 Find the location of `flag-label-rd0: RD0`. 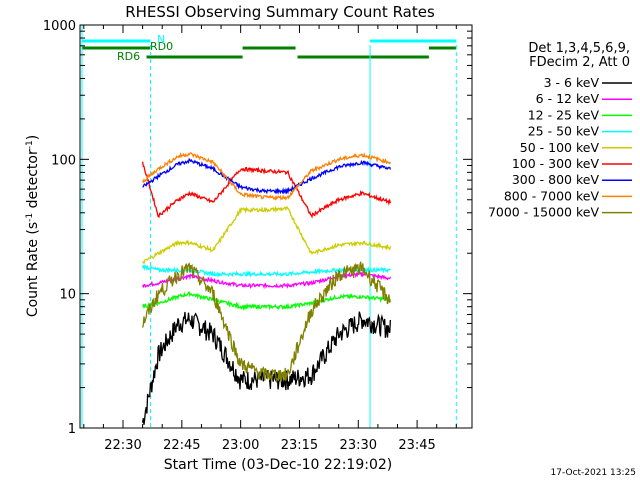

flag-label-rd0: RD0 is located at coordinates (161, 46).